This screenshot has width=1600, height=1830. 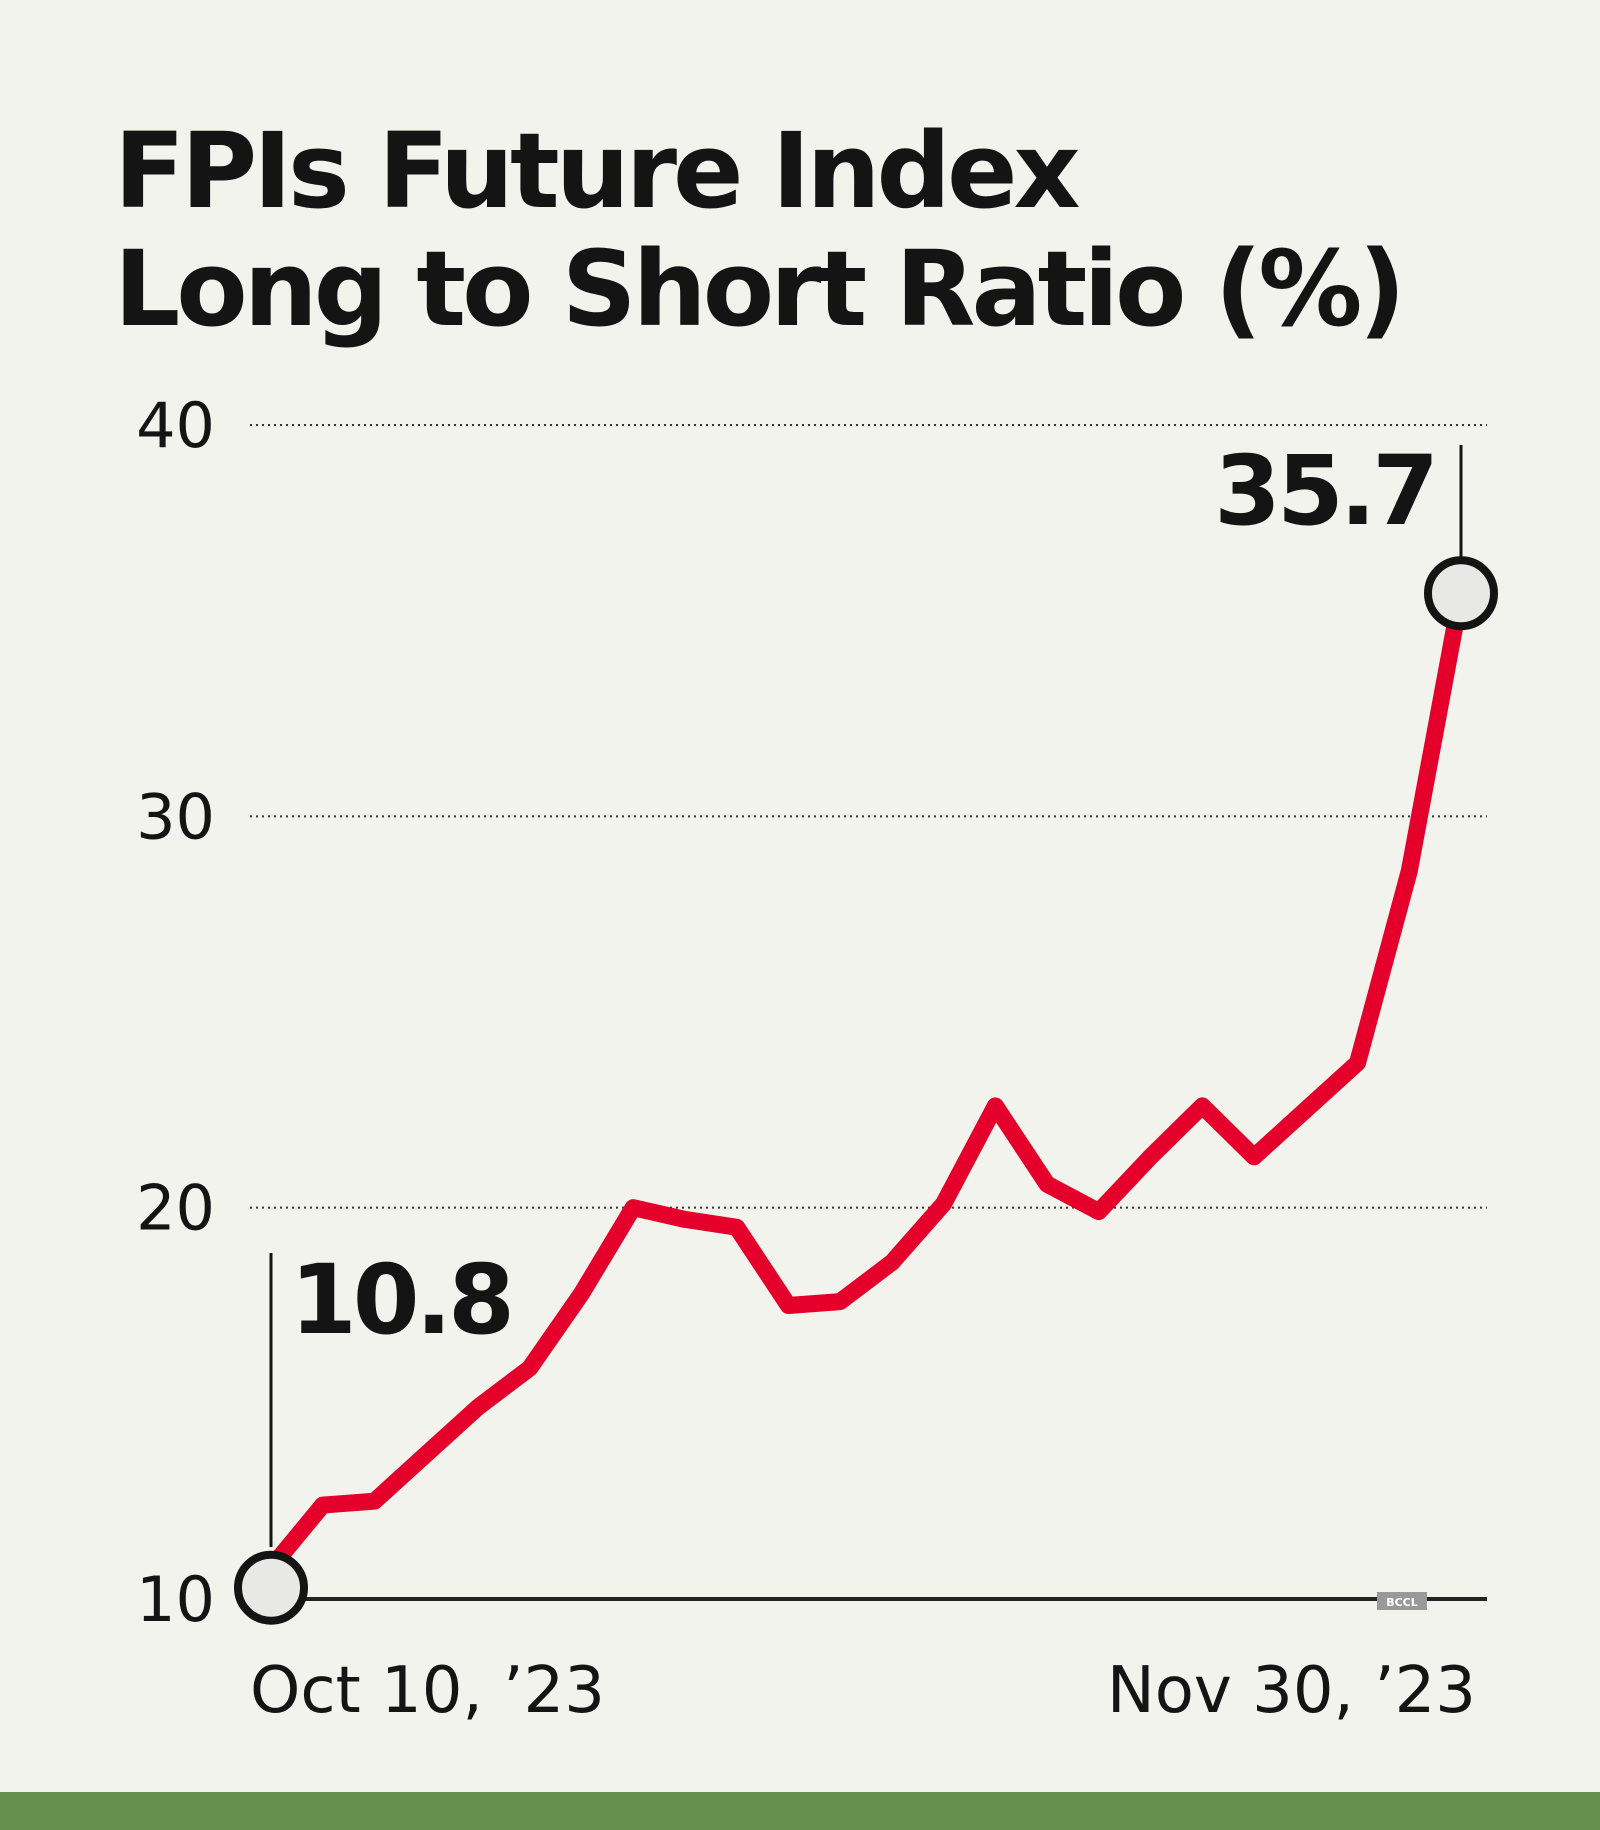 What do you see at coordinates (1324, 491) in the screenshot?
I see `data-label-end: 35.7` at bounding box center [1324, 491].